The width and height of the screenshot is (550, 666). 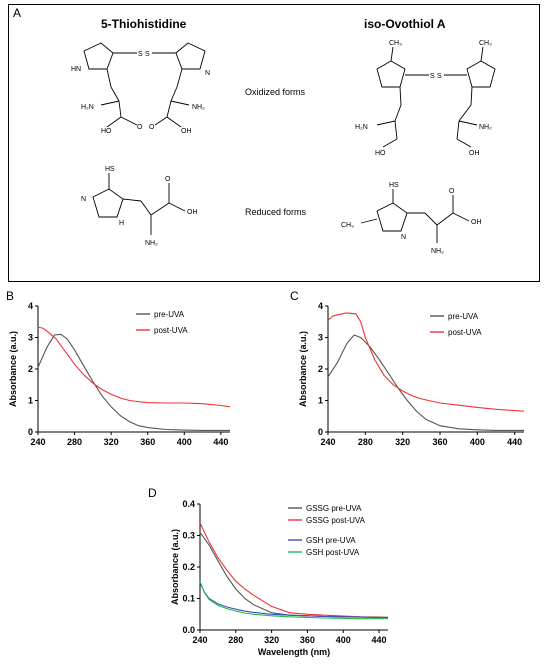 I want to click on atom-oh-2: OH, so click(x=474, y=153).